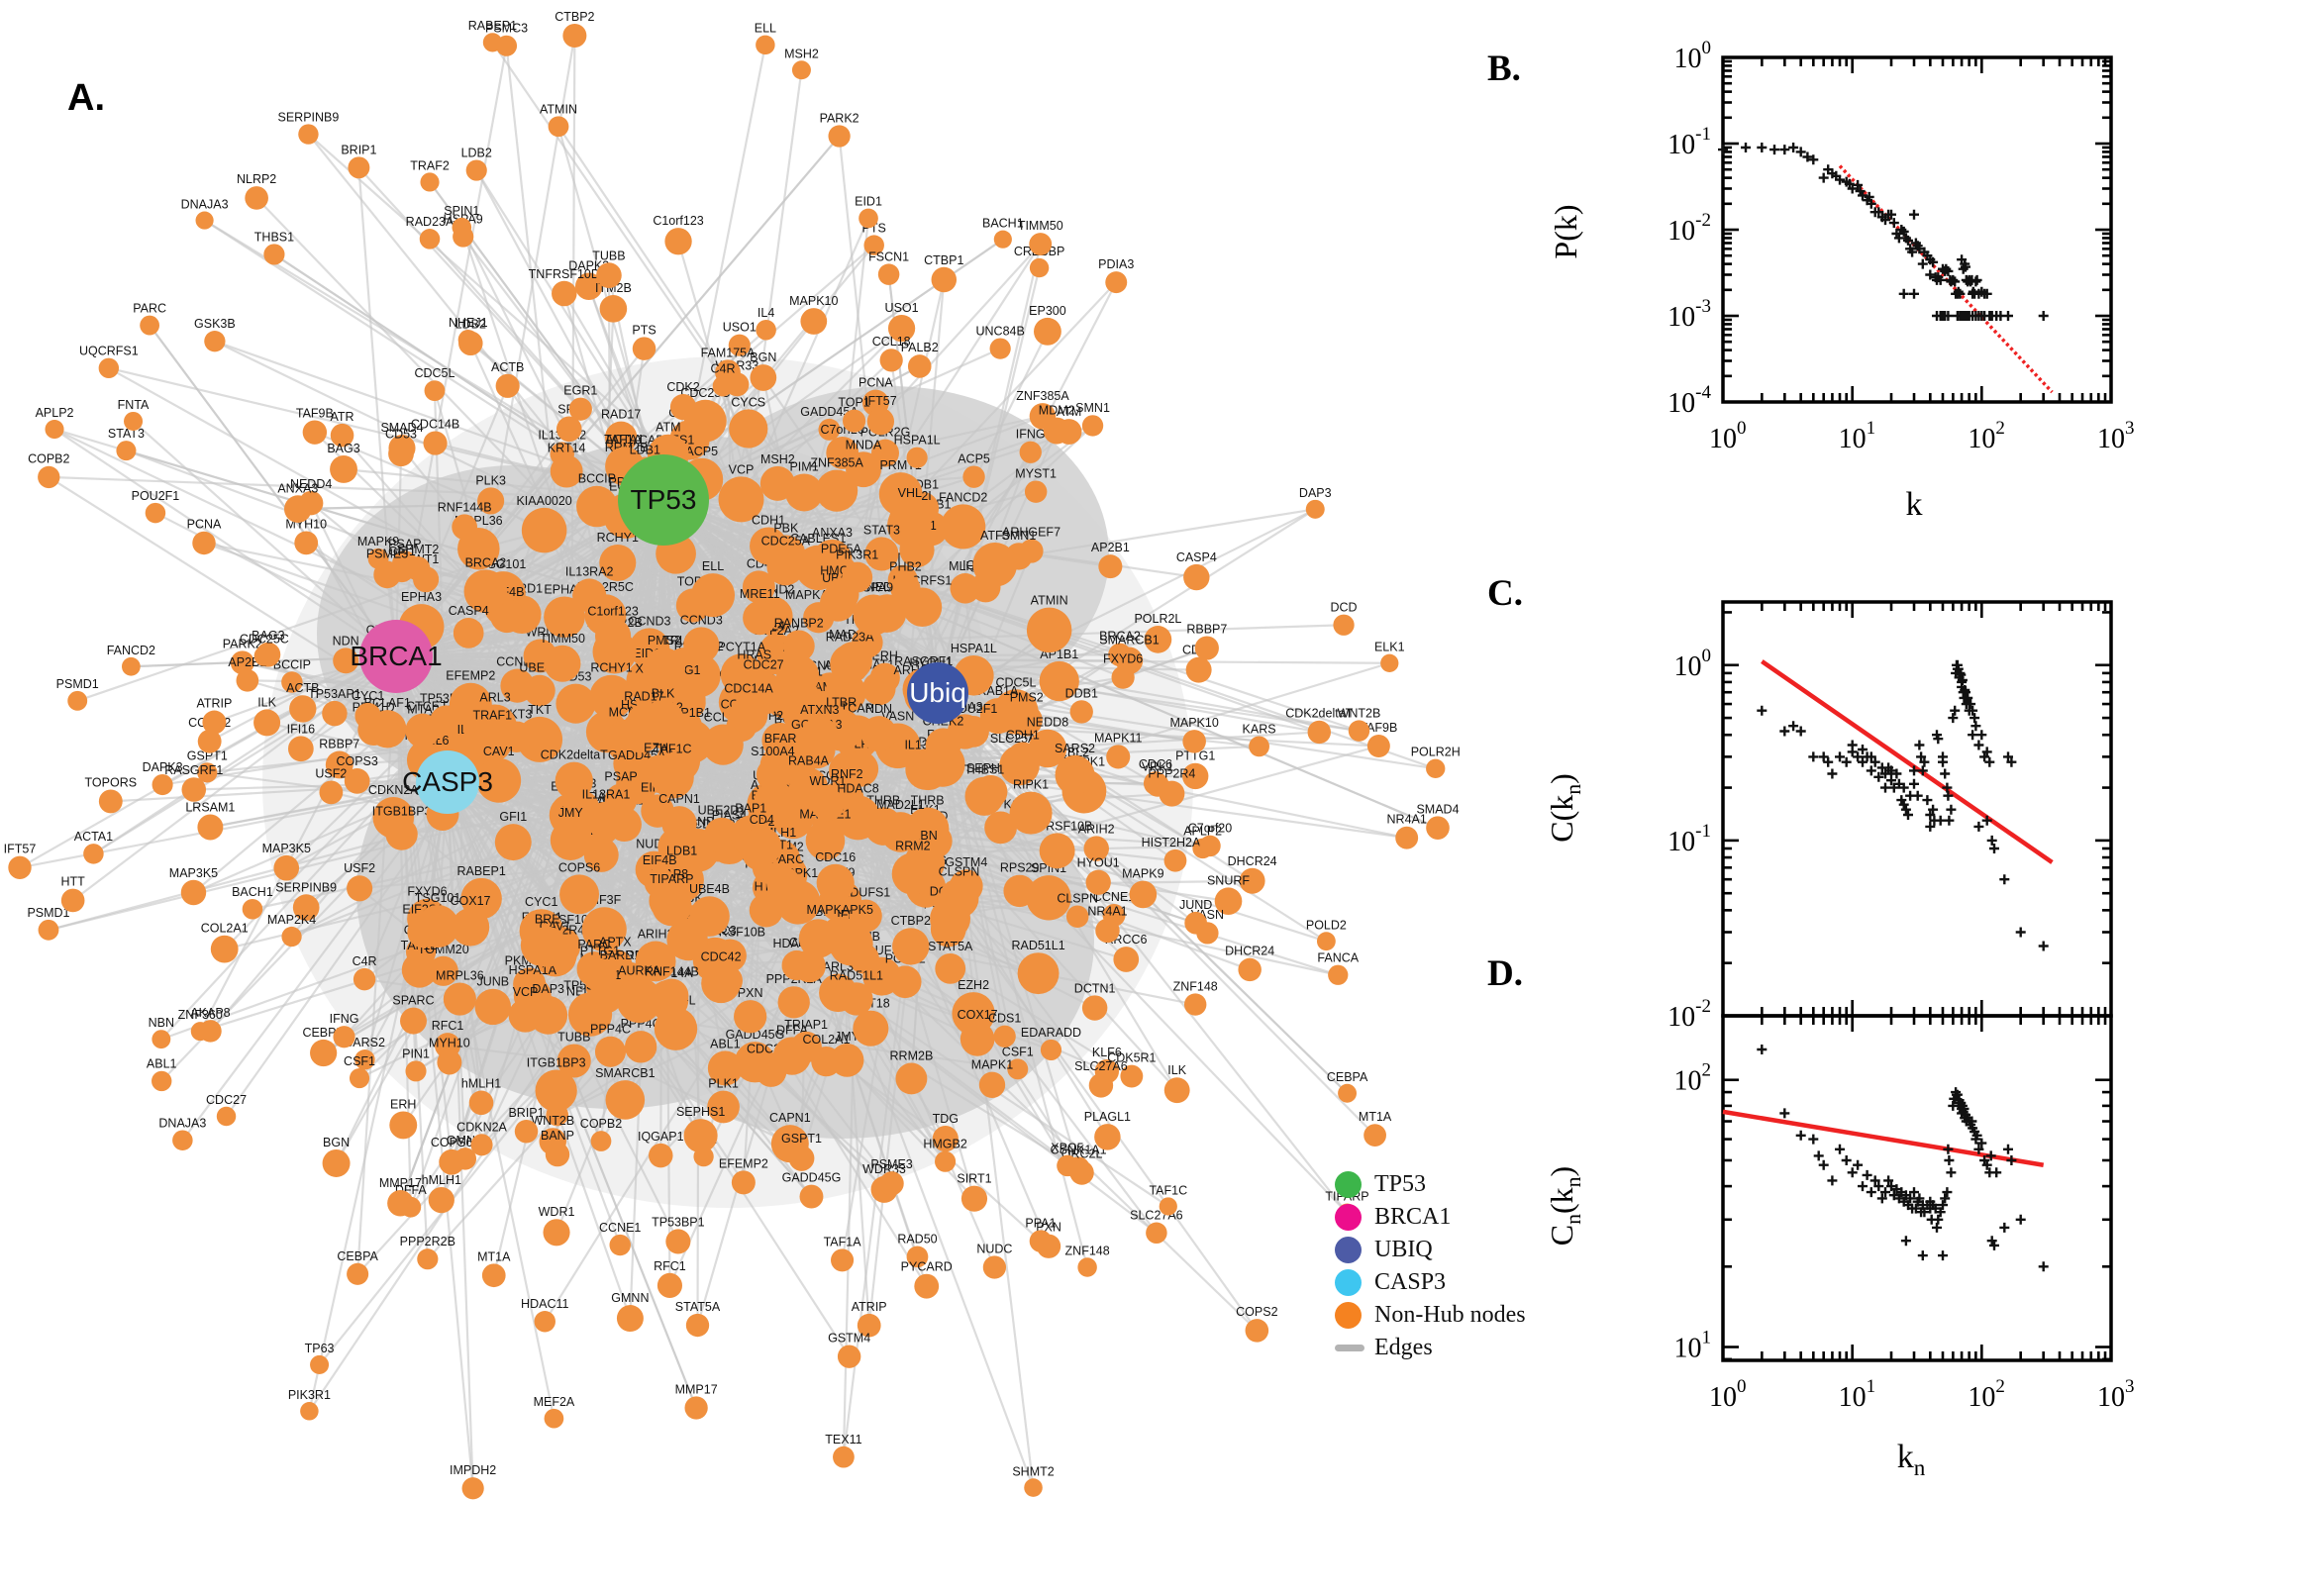 The image size is (2323, 1596). What do you see at coordinates (430, 222) in the screenshot?
I see `network-node-label: RAD23A` at bounding box center [430, 222].